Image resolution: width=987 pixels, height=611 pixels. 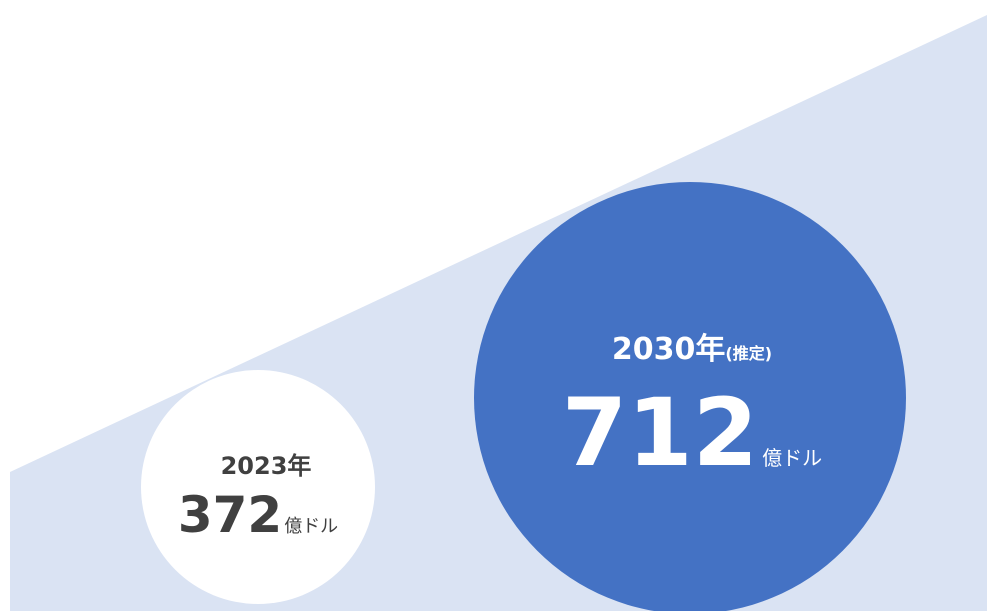 I want to click on year-label: 2023年, so click(x=266, y=466).